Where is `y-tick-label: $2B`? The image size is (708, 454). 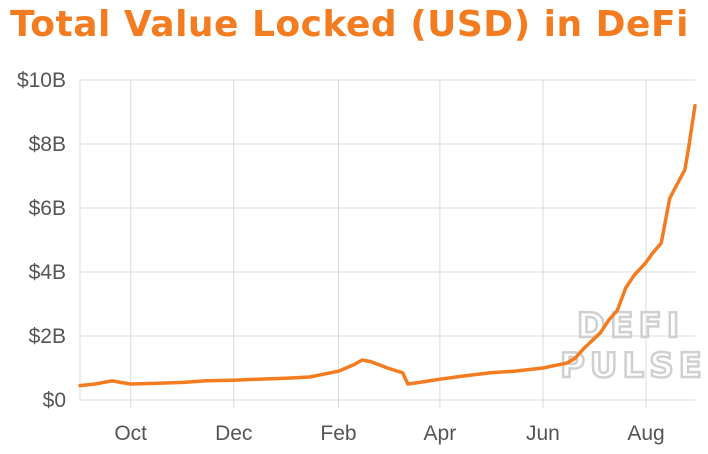 y-tick-label: $2B is located at coordinates (47, 336).